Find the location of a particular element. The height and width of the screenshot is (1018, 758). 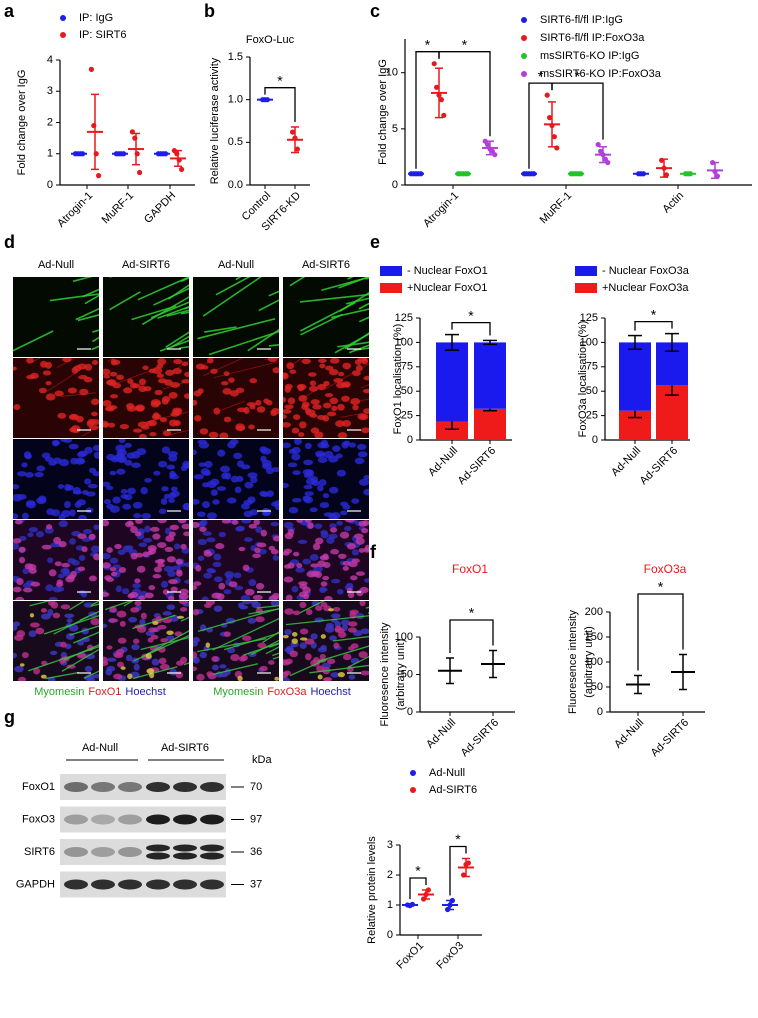

y-tick-label: 3 is located at coordinates (50, 91).